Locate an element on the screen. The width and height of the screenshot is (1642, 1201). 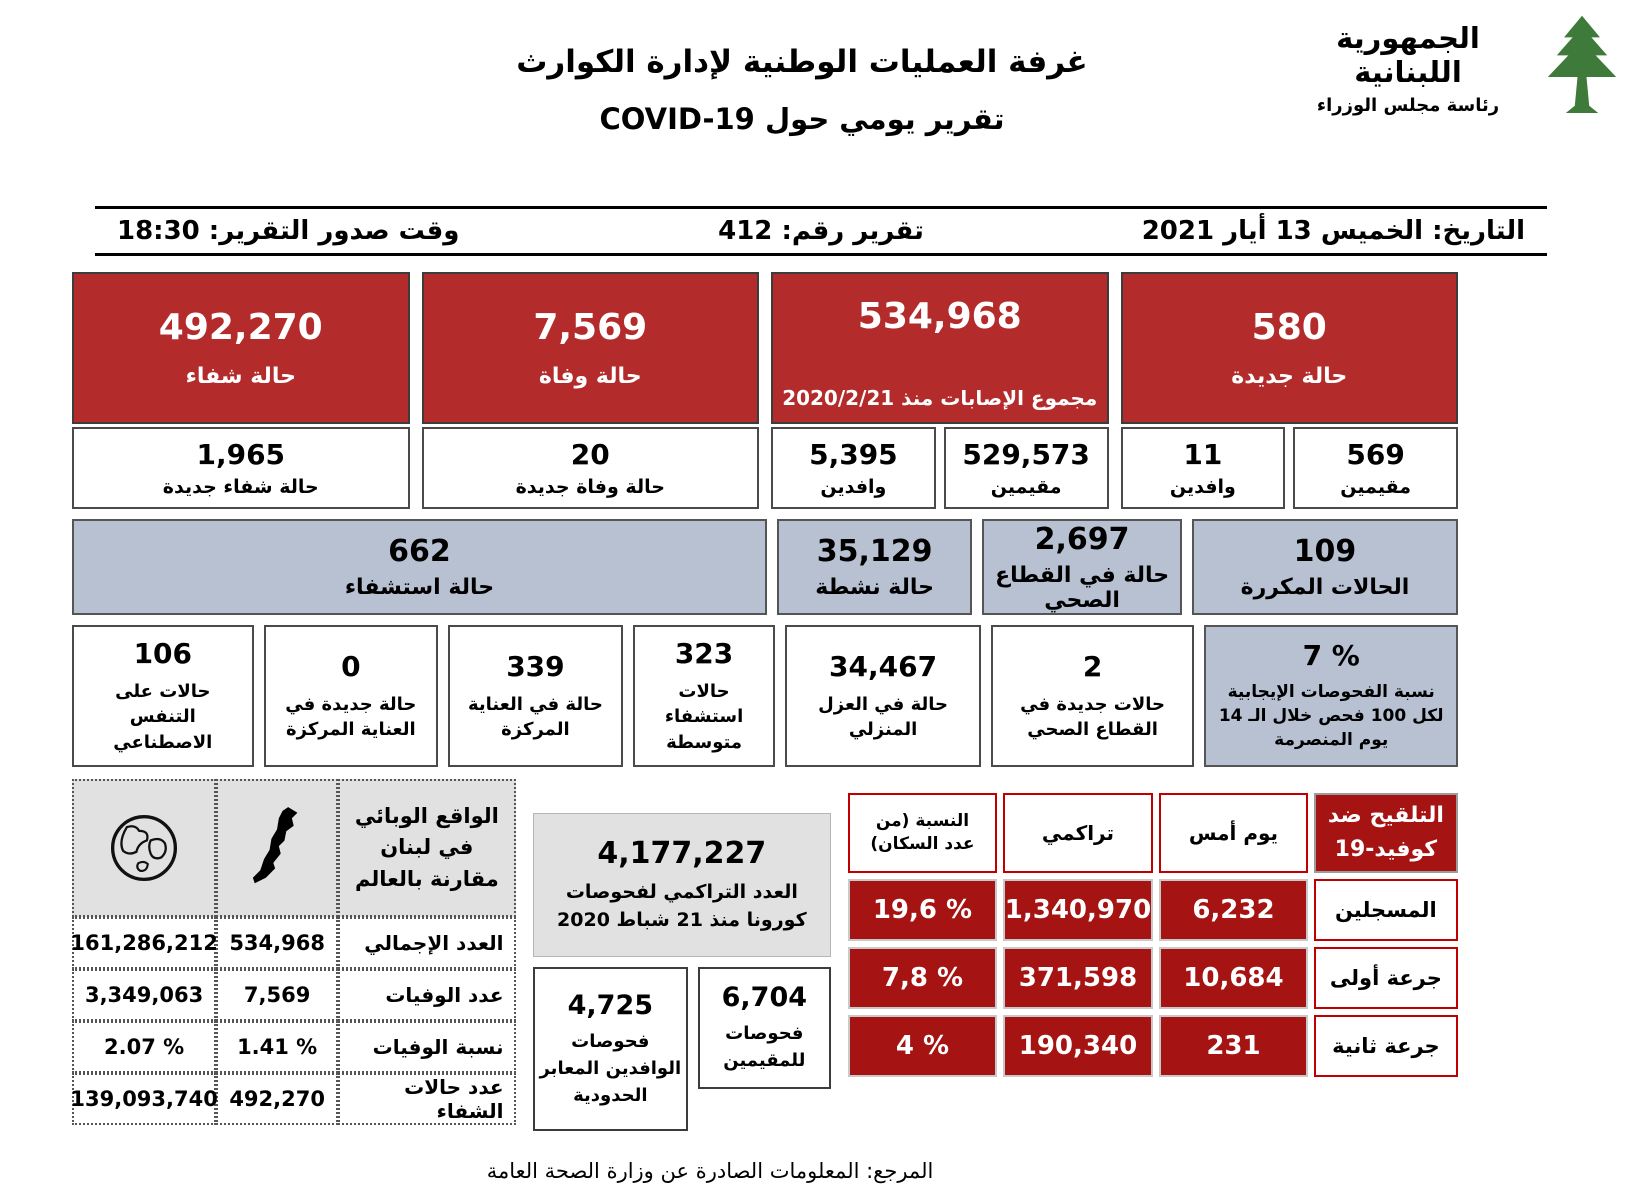
cumulative-tests-value: 4,177,227 is located at coordinates (682, 853).